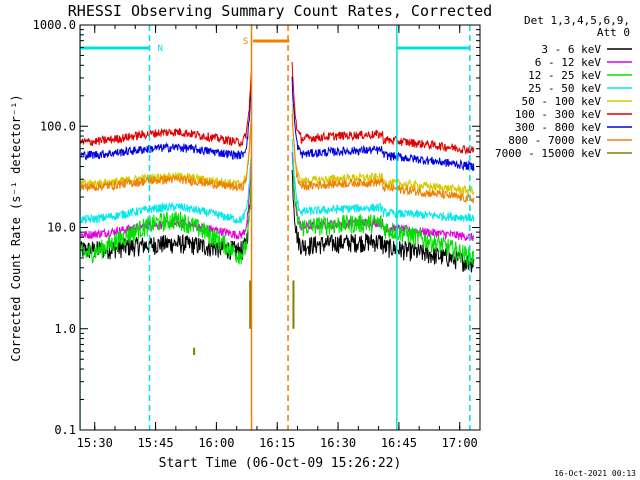  What do you see at coordinates (554, 140) in the screenshot?
I see `legend-label-7: 800 - 7000 keV` at bounding box center [554, 140].